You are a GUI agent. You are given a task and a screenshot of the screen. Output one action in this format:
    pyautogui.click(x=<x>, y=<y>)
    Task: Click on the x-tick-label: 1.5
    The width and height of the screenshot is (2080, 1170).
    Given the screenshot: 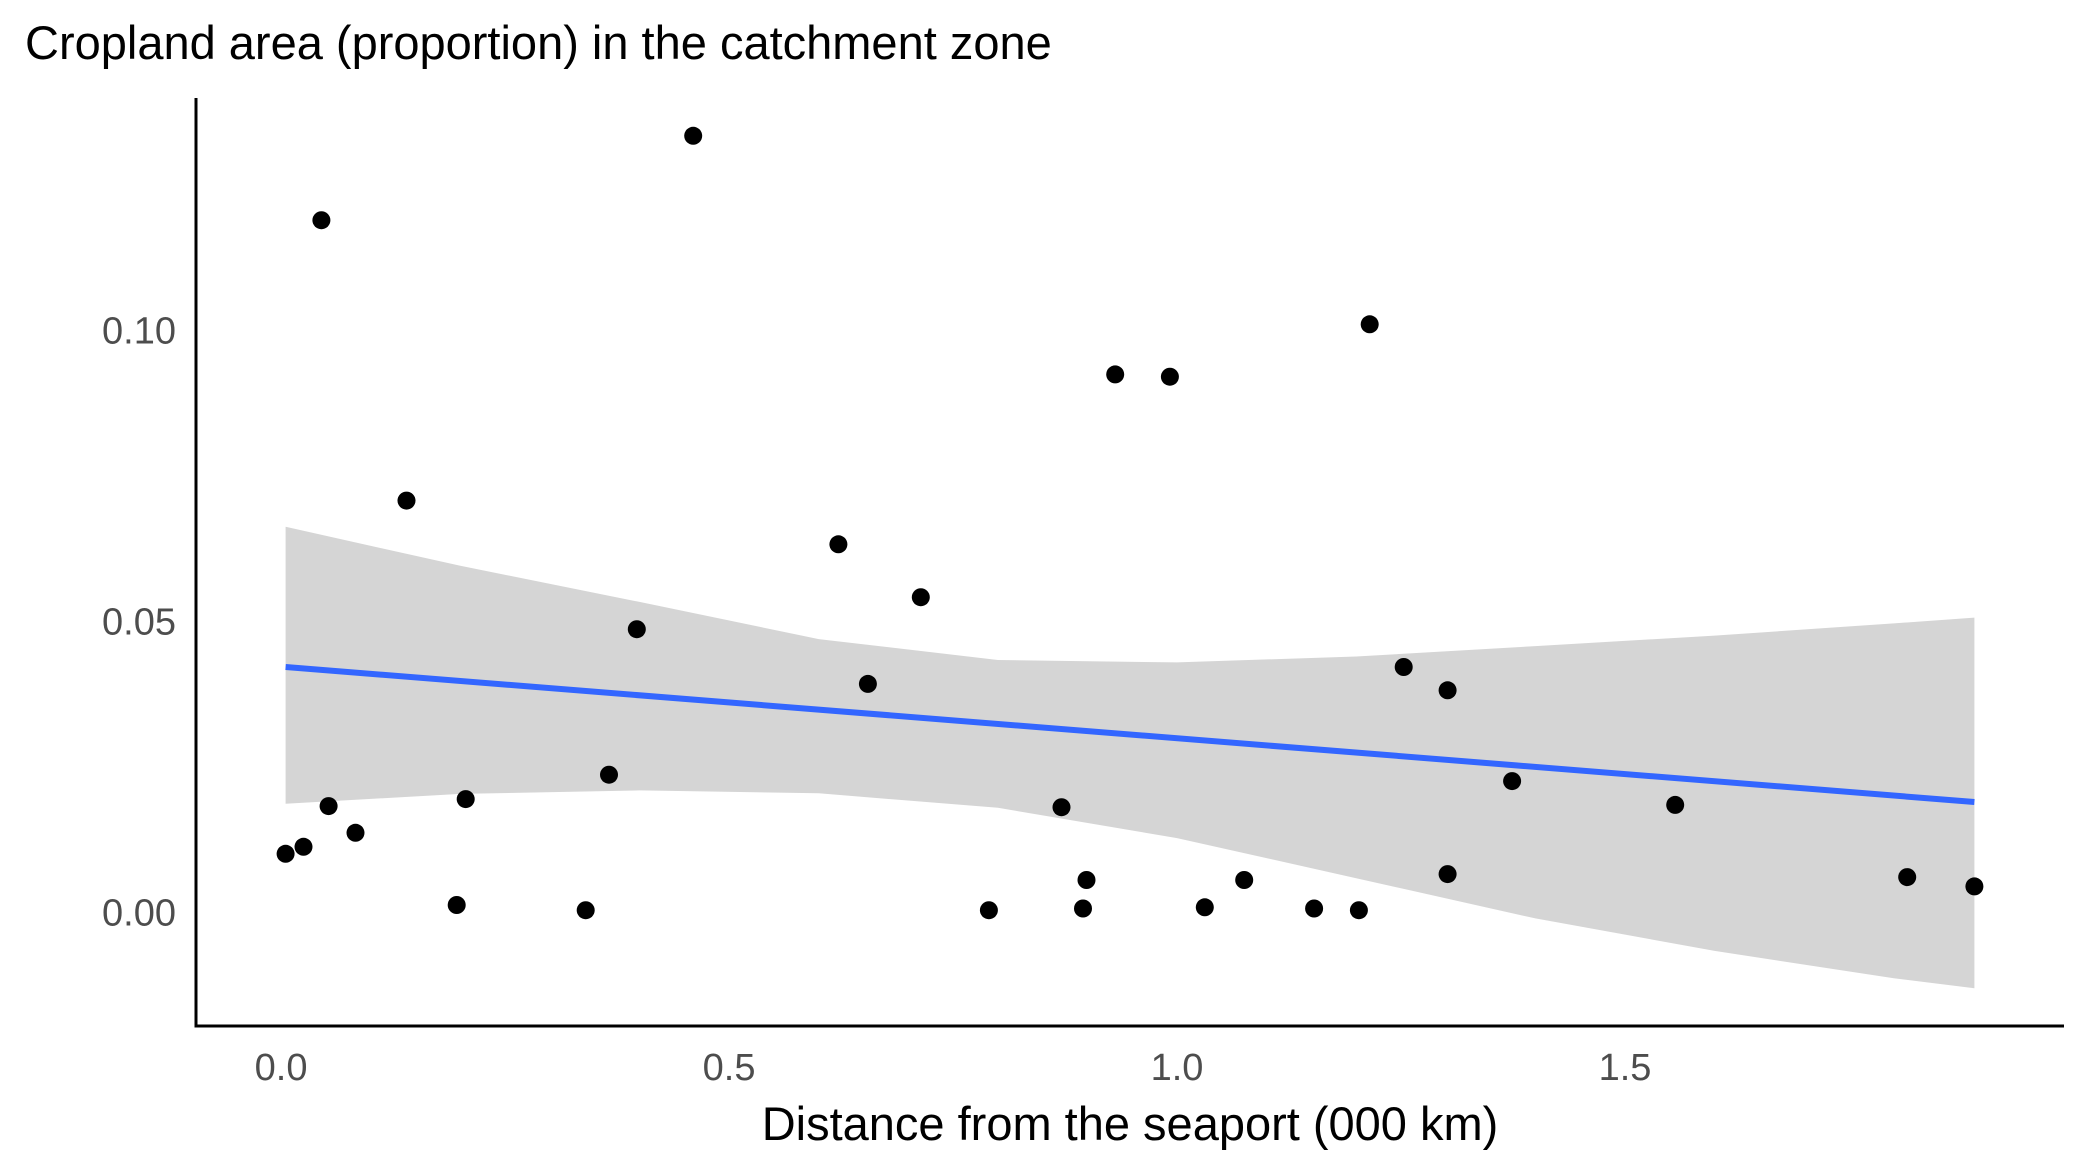 What is the action you would take?
    pyautogui.click(x=1625, y=1068)
    